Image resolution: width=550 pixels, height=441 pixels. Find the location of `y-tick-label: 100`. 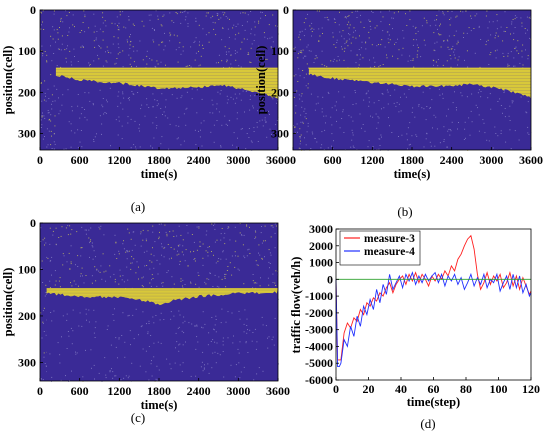

y-tick-label: 100 is located at coordinates (27, 269).